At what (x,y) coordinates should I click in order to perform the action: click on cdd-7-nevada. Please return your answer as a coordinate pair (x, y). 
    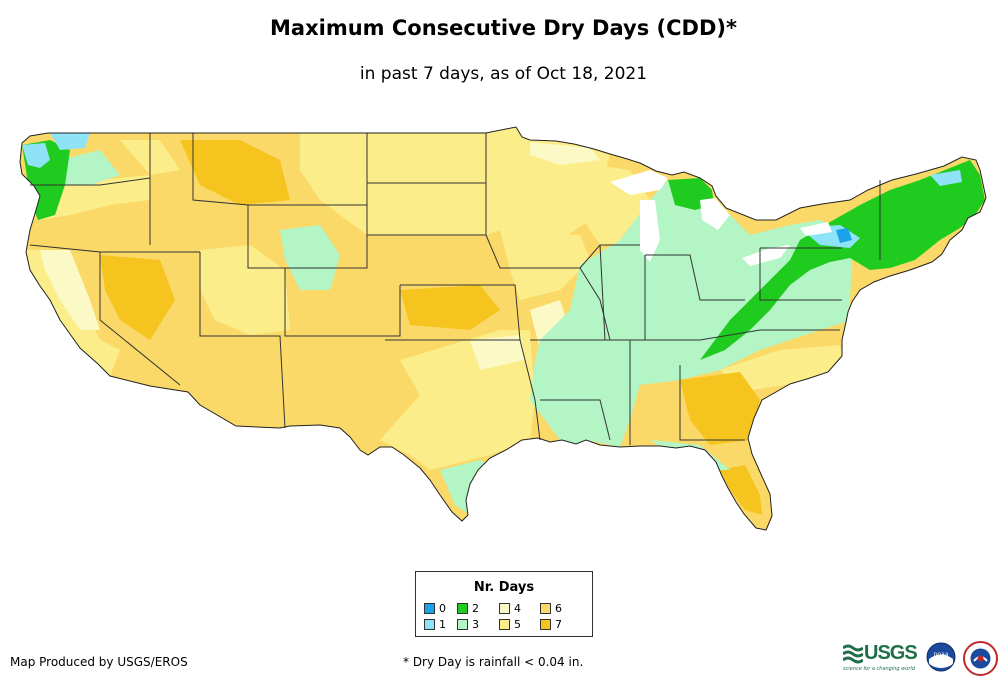
    Looking at the image, I should click on (137, 297).